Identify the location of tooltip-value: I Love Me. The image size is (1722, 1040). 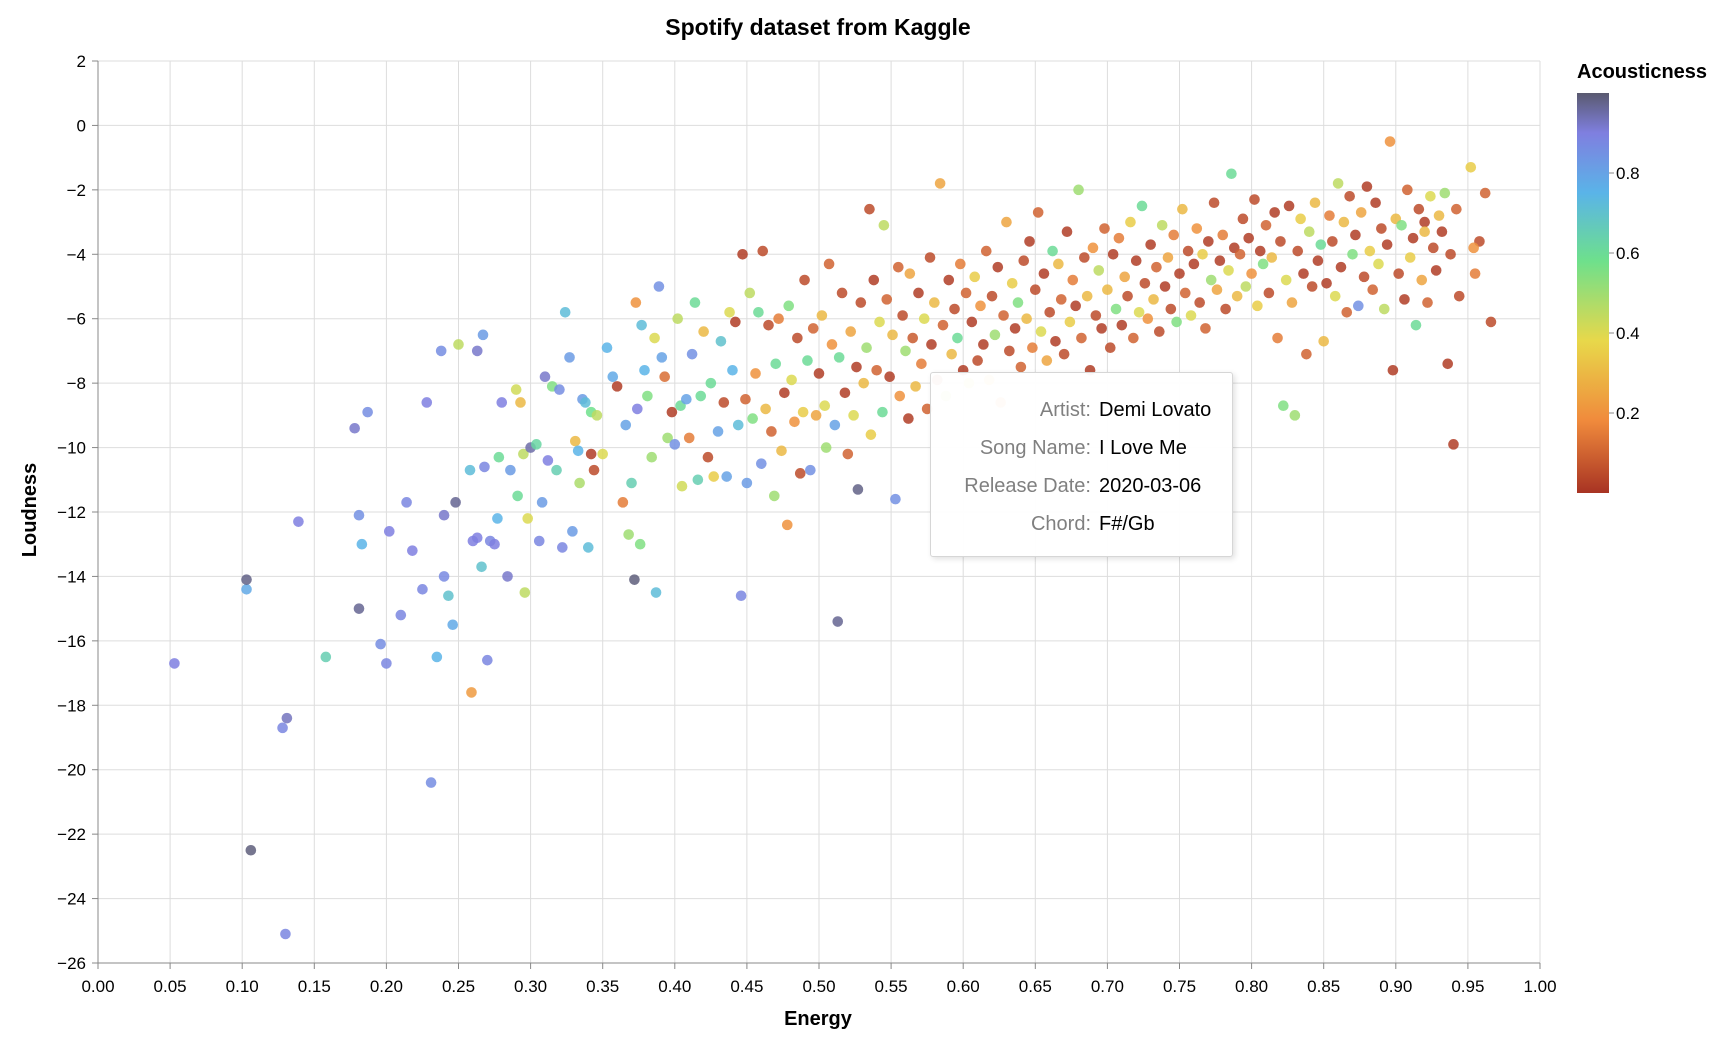
(1143, 447).